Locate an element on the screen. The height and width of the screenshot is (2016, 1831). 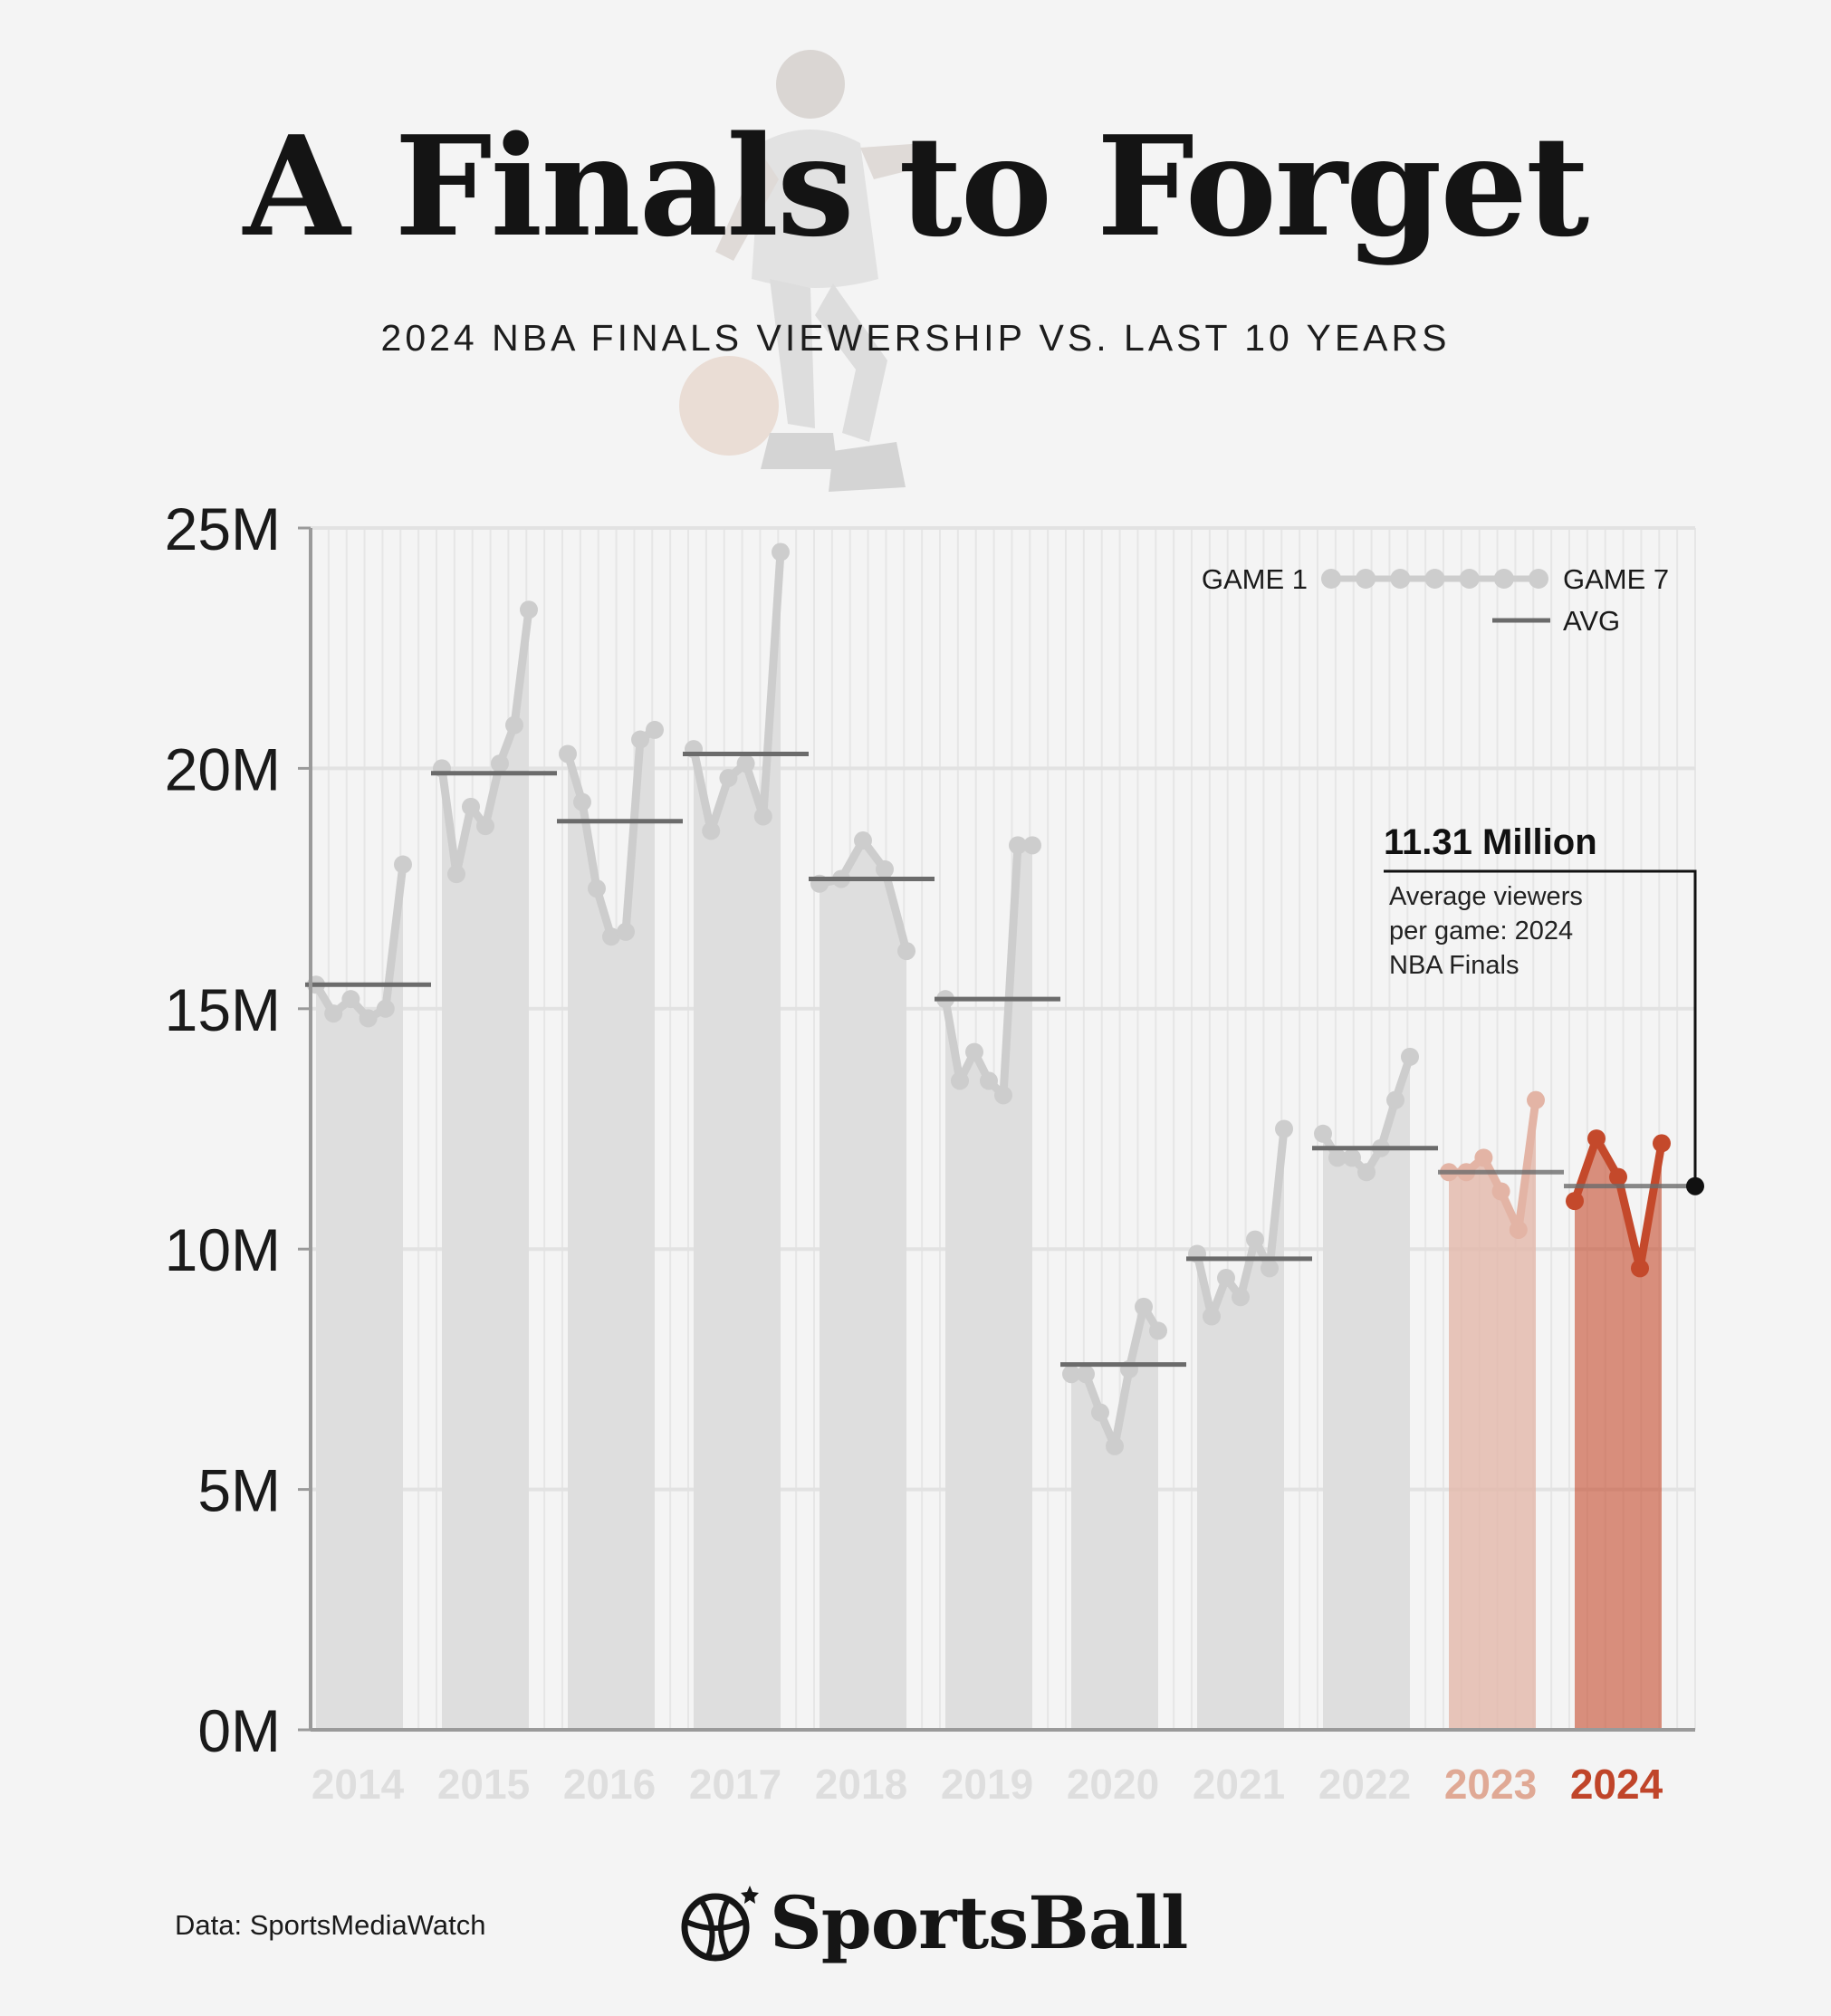
bar-2018 is located at coordinates (863, 1285).